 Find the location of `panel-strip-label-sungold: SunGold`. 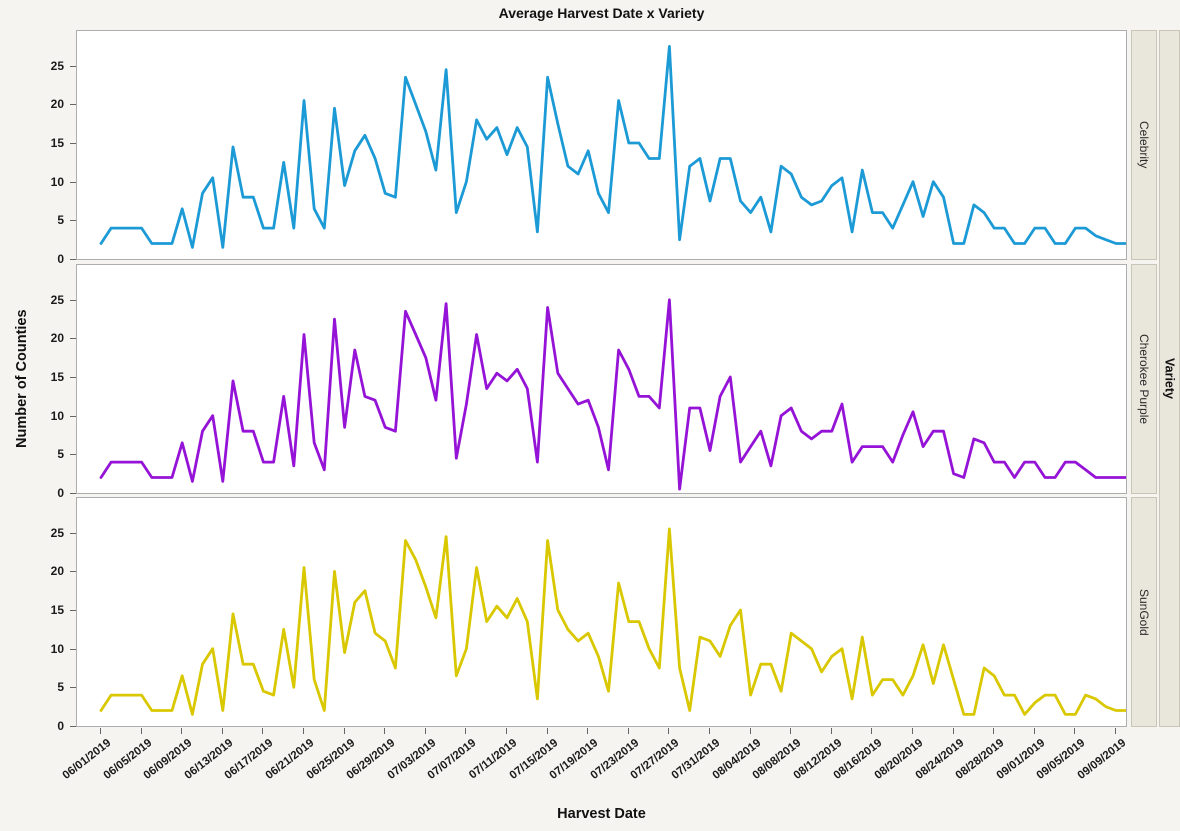

panel-strip-label-sungold: SunGold is located at coordinates (1144, 612).